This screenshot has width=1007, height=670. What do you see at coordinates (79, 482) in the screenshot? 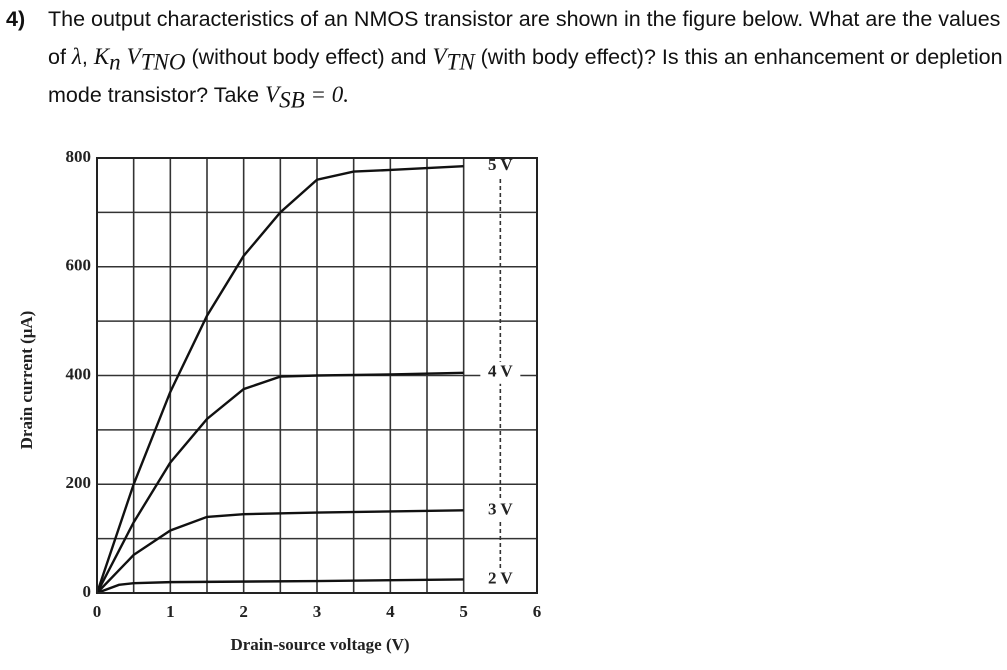
I see `y-tick-label: 200` at bounding box center [79, 482].